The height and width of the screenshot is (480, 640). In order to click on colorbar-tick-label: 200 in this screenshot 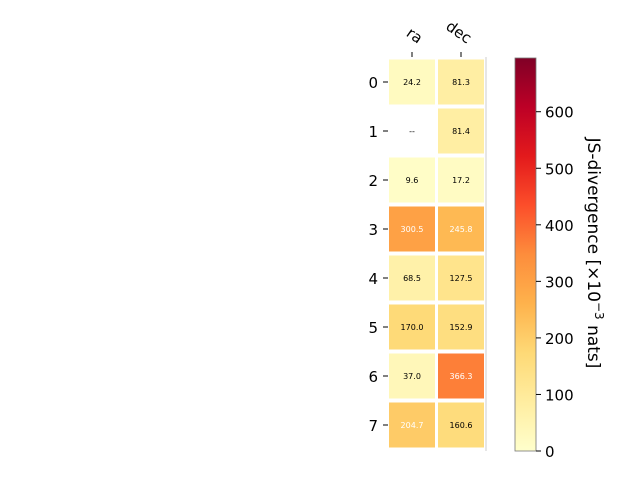, I will do `click(559, 339)`.